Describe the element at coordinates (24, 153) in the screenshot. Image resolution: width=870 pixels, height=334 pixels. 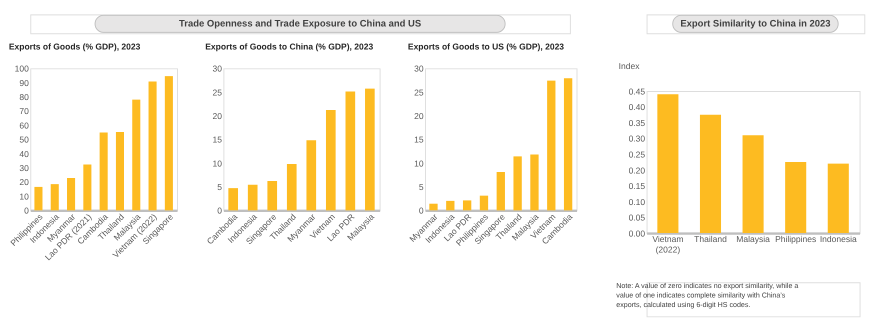
I see `y-tick-label: 40` at that location.